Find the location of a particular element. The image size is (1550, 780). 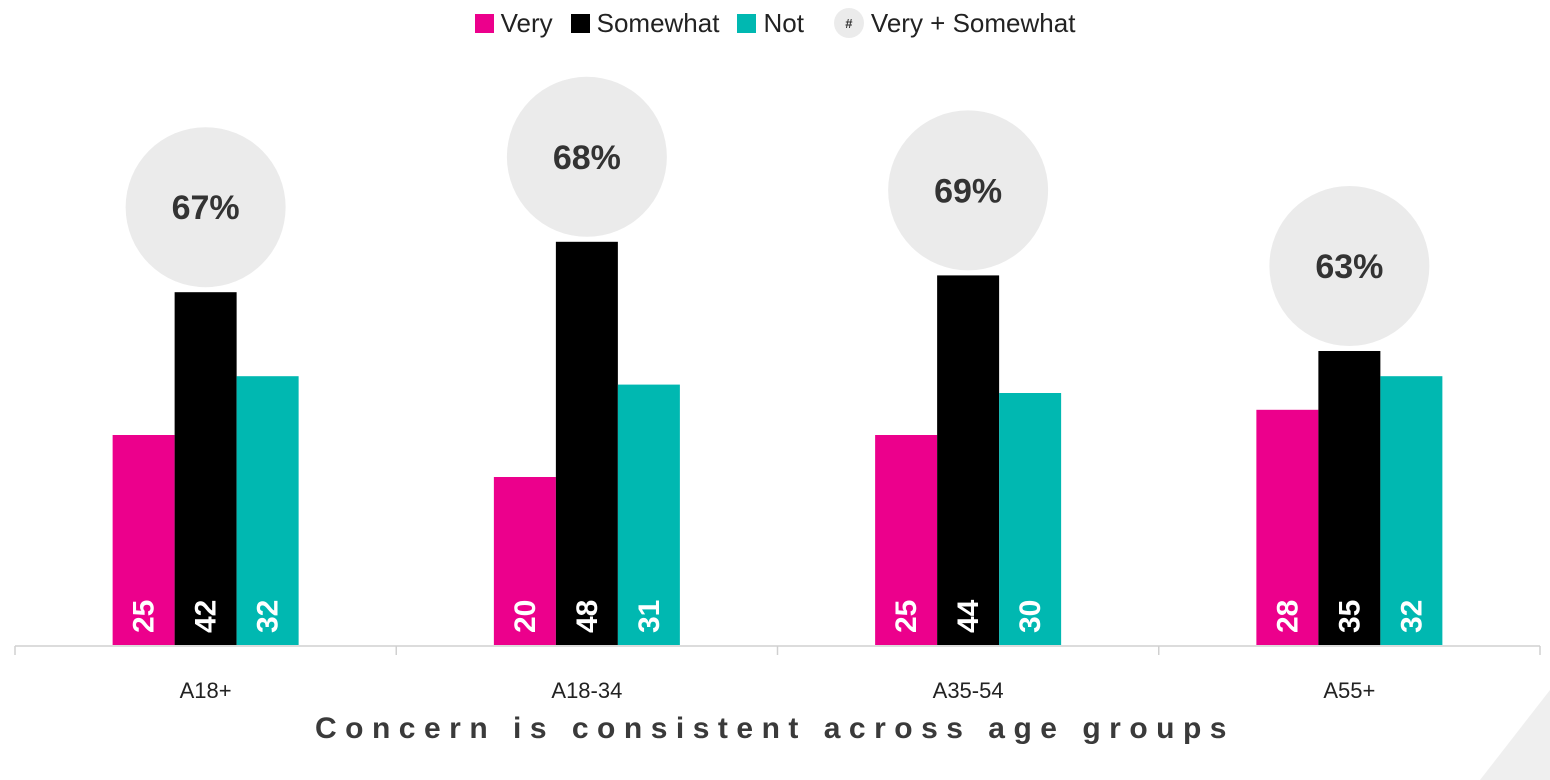

data-label-very-a18-34: 20 is located at coordinates (525, 616).